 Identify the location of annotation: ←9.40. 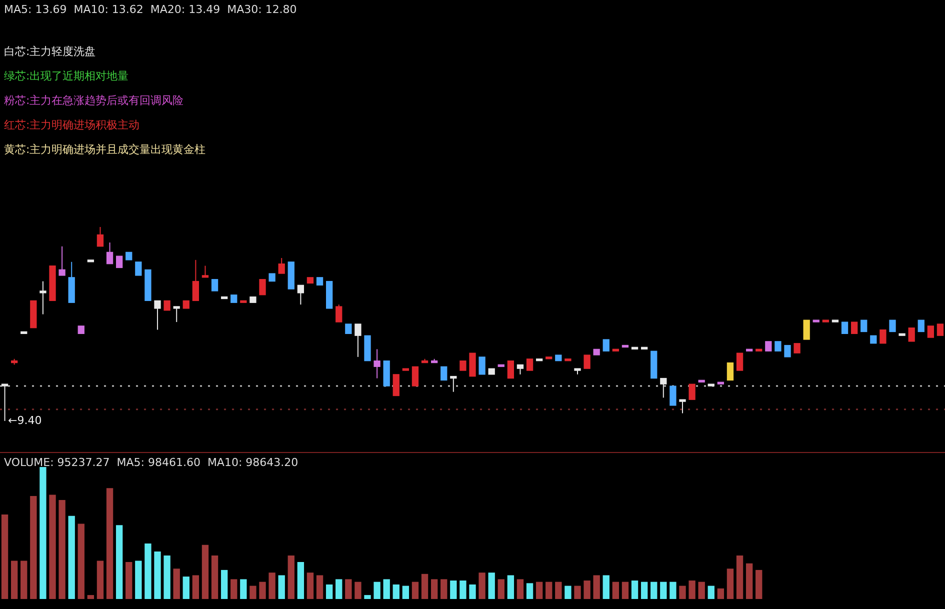
(25, 420).